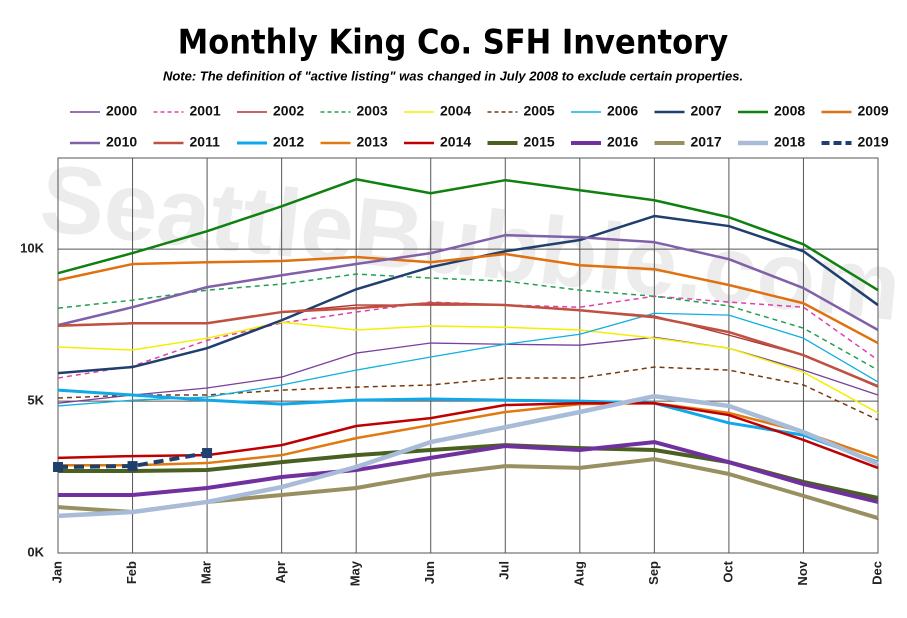  I want to click on chart-title: Monthly King Co. SFH Inventory, so click(453, 43).